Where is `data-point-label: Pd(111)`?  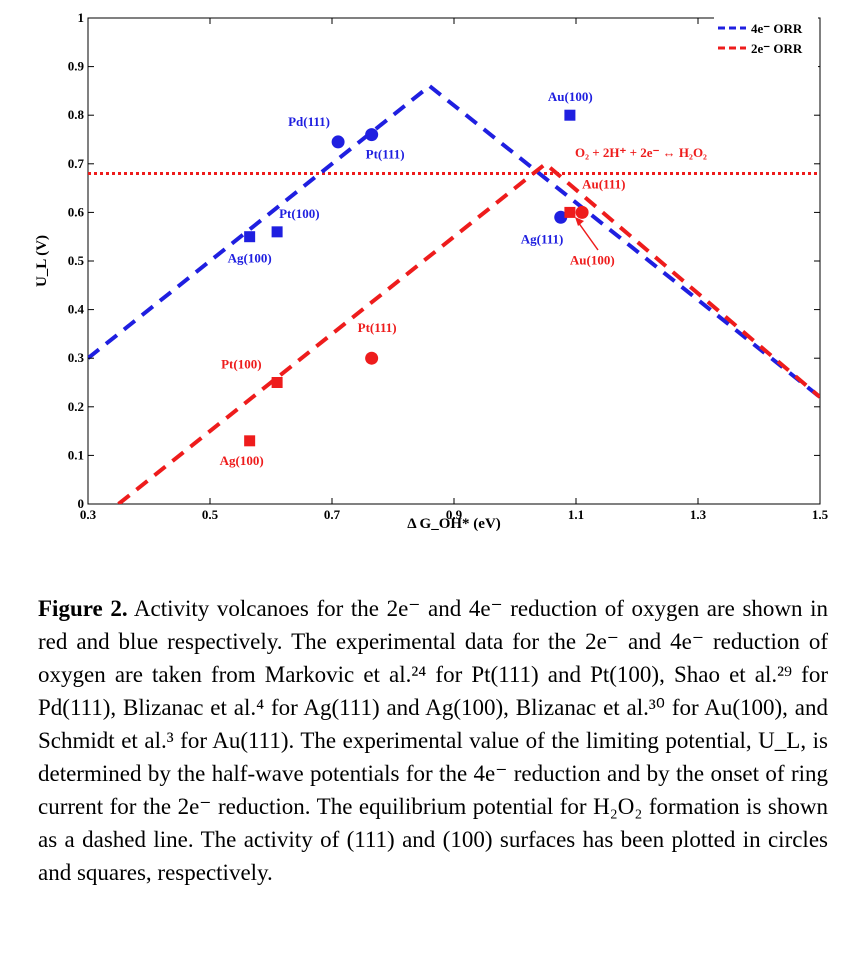 data-point-label: Pd(111) is located at coordinates (309, 121).